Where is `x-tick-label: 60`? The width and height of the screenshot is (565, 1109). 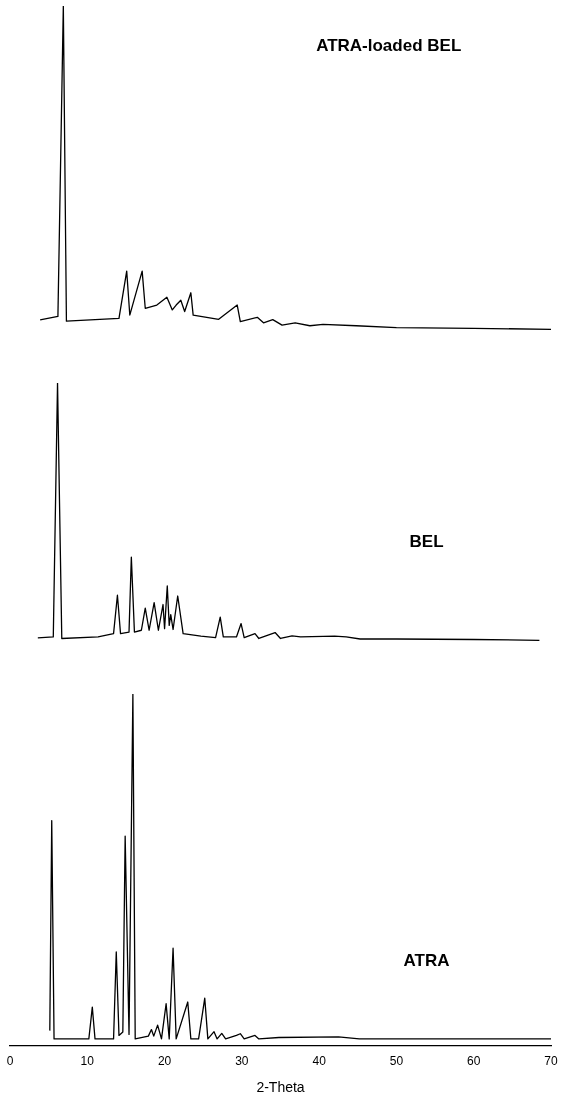
x-tick-label: 60 is located at coordinates (474, 1061).